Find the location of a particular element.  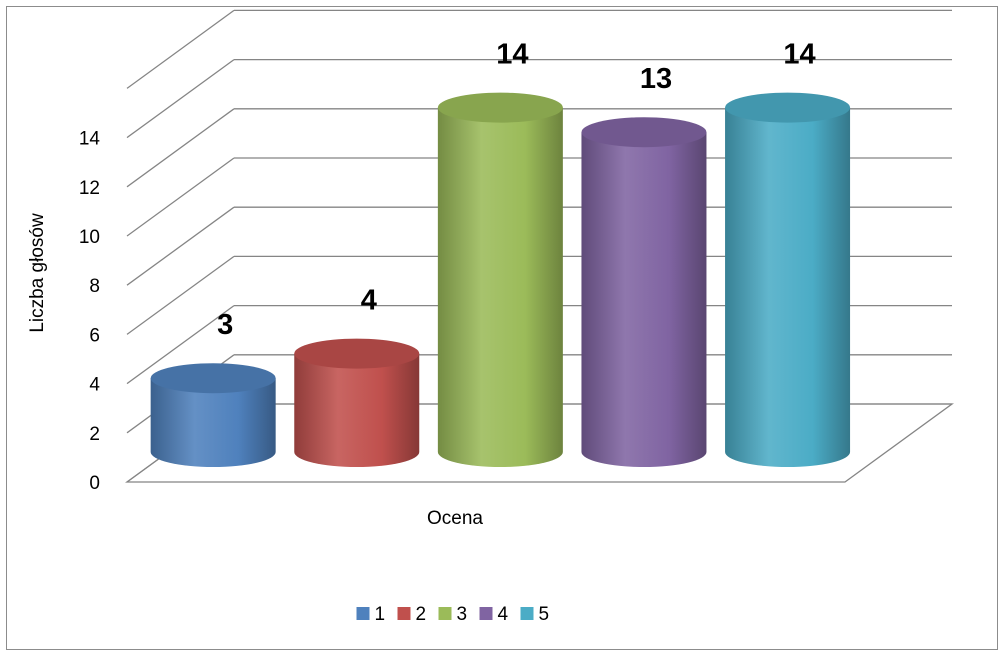

y-tick-label: 4 is located at coordinates (94, 385).